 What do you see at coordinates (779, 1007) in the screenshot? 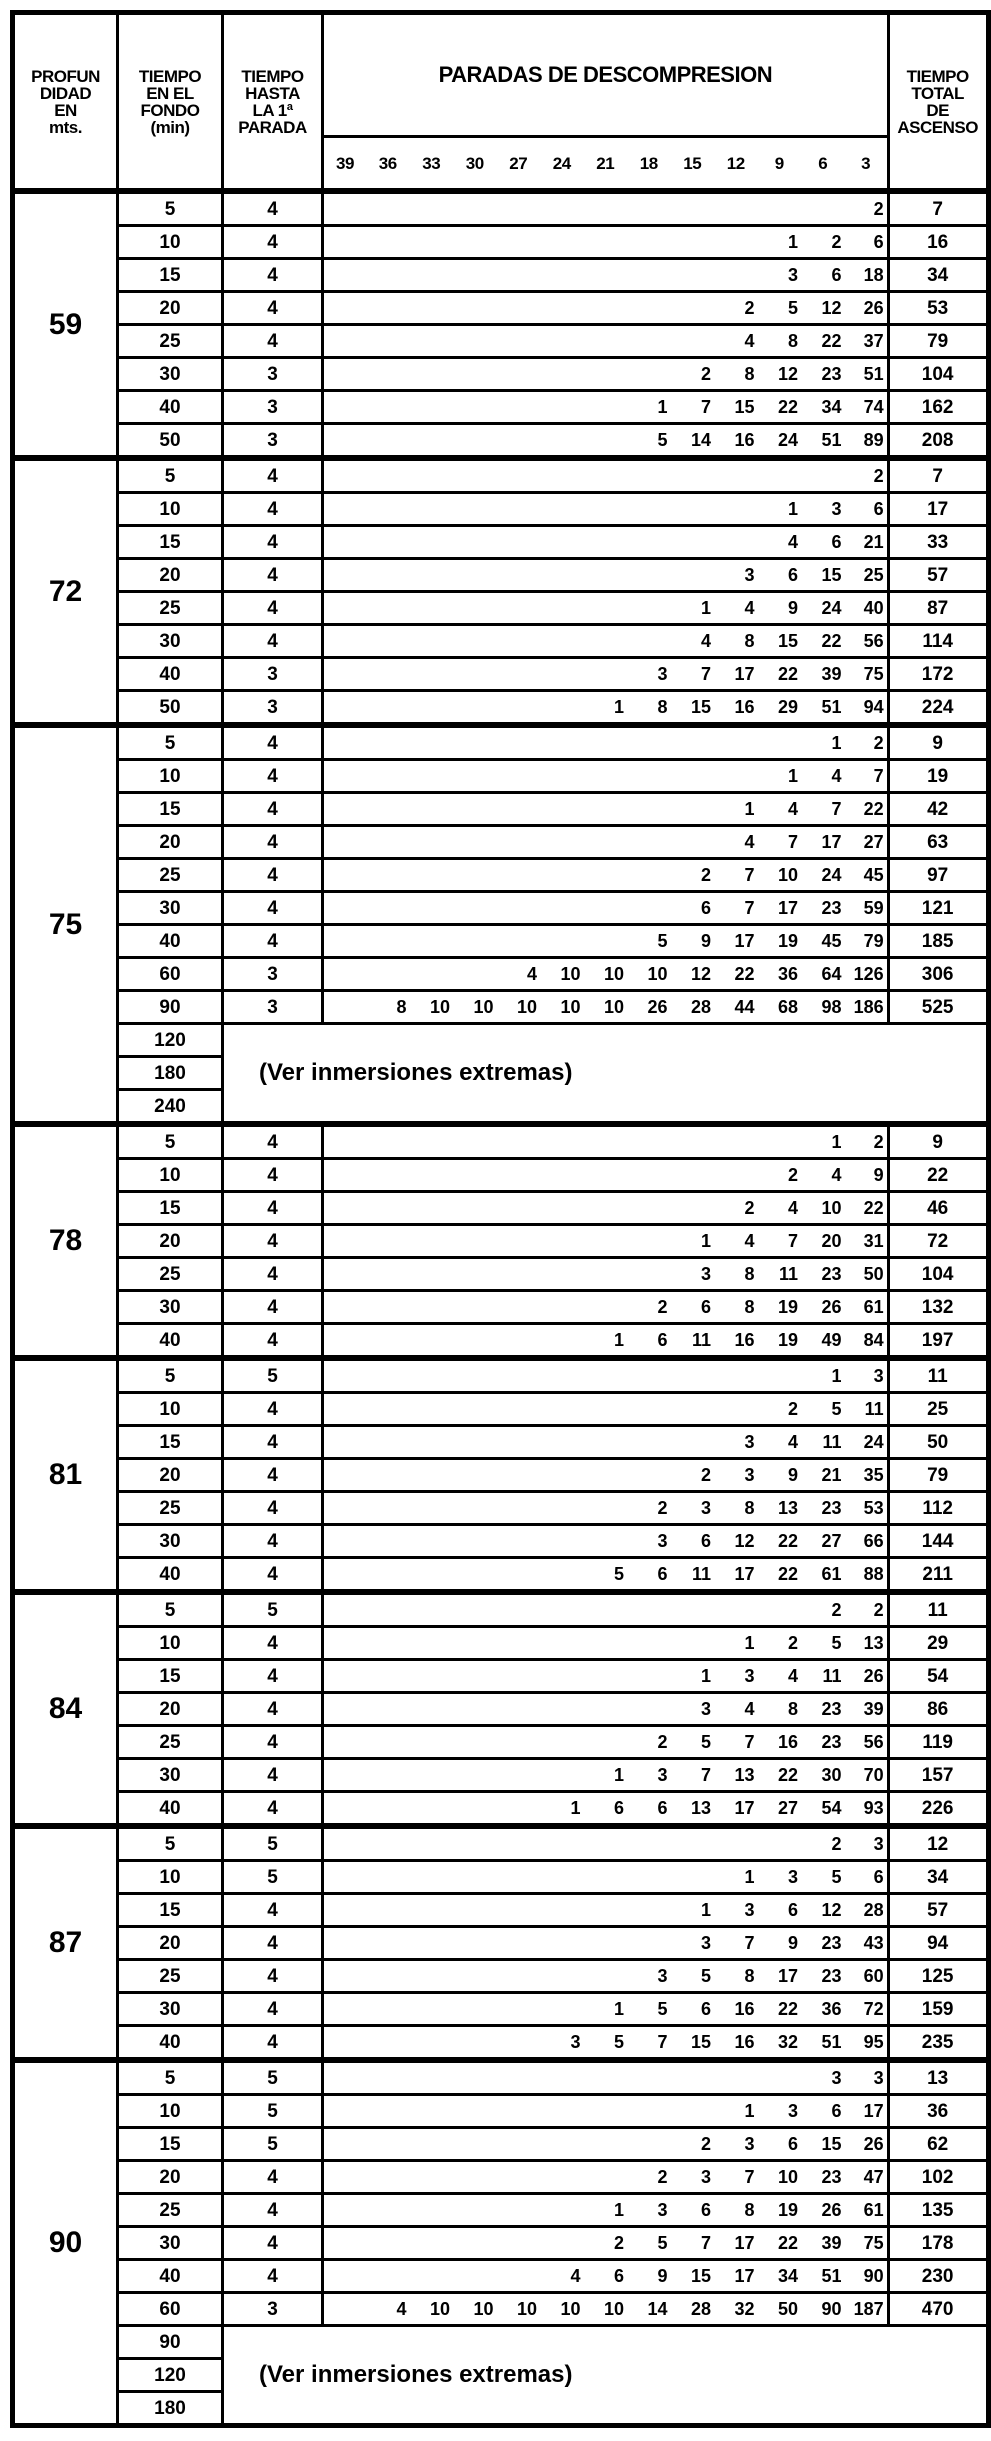
I see `stop-time-cell: 68` at bounding box center [779, 1007].